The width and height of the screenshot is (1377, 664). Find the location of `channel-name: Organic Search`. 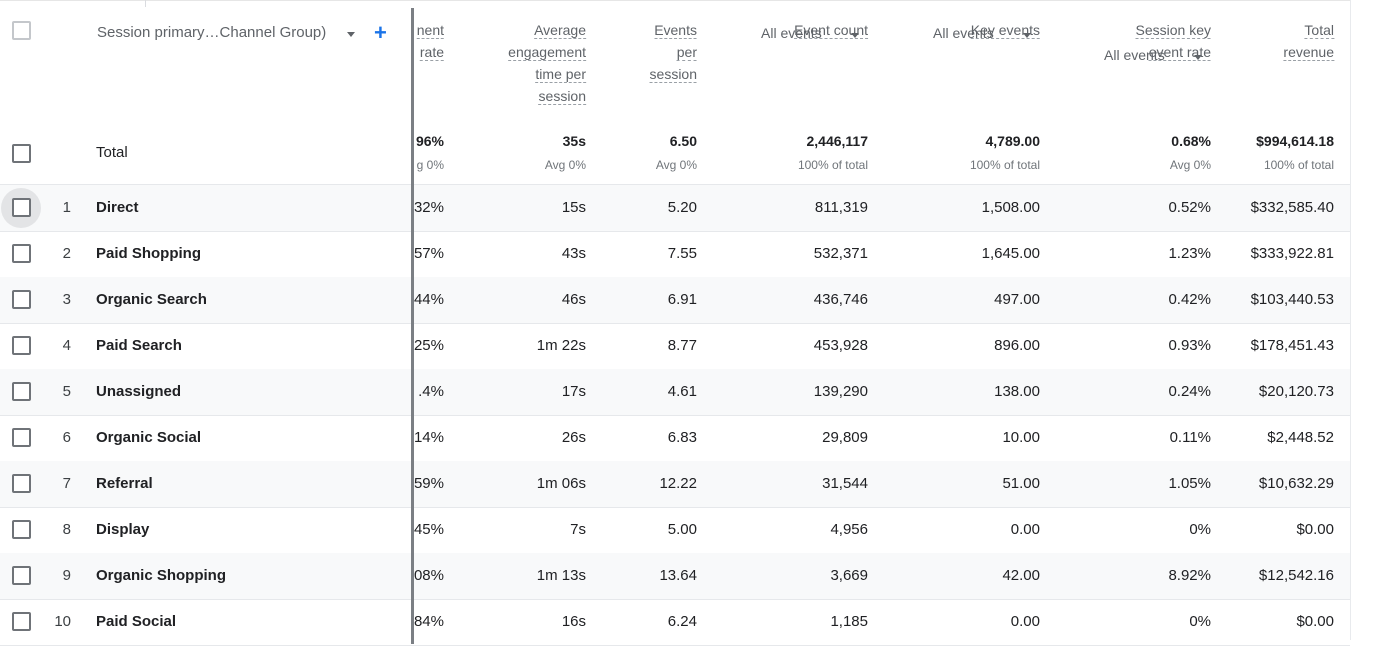

channel-name: Organic Search is located at coordinates (151, 299).